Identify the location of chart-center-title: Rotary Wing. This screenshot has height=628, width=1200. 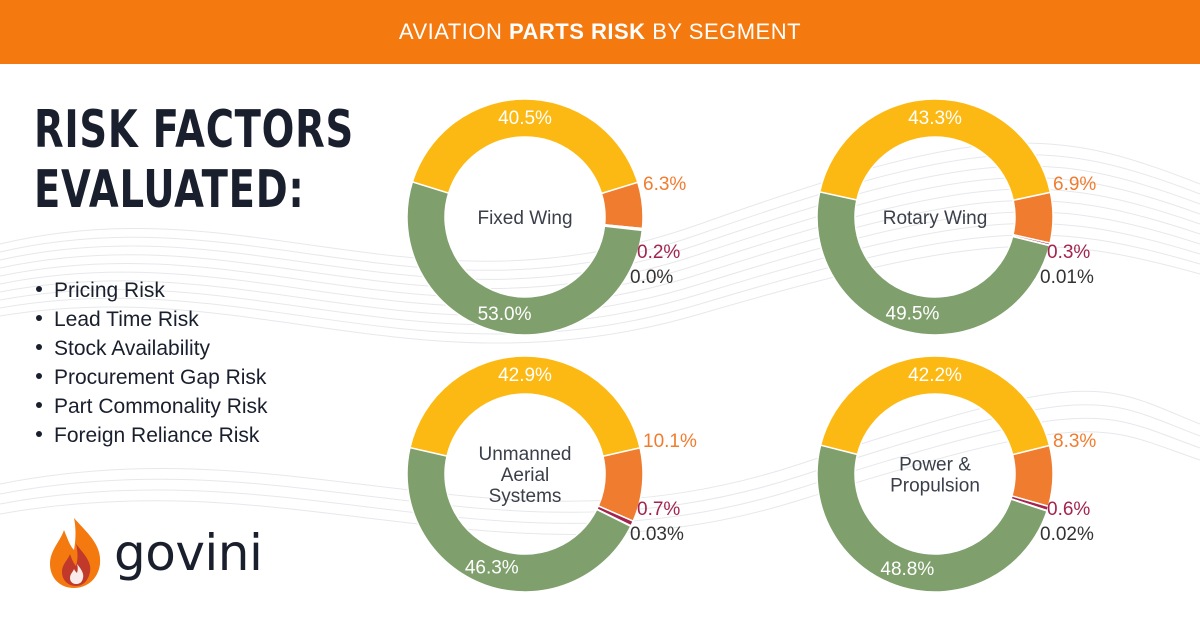
(935, 218).